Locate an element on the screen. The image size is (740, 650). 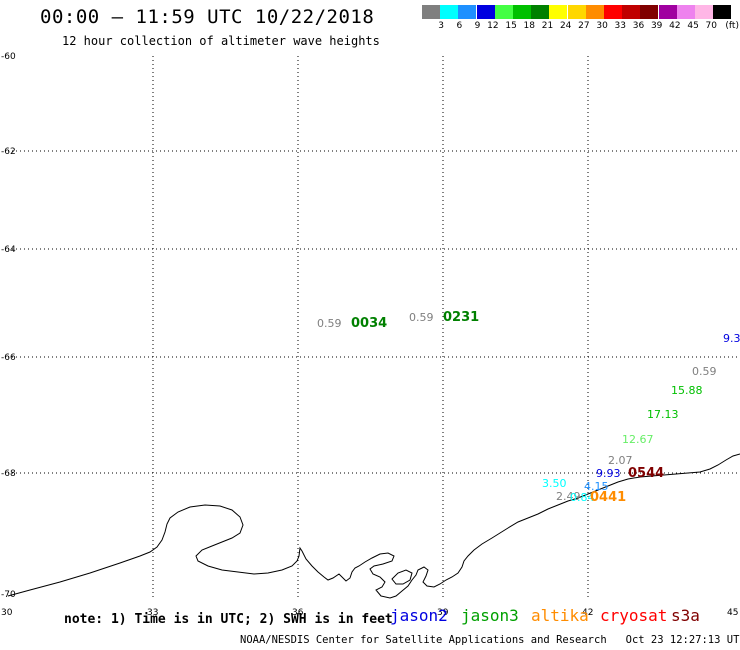
longitude-label: 36 is located at coordinates (298, 613).